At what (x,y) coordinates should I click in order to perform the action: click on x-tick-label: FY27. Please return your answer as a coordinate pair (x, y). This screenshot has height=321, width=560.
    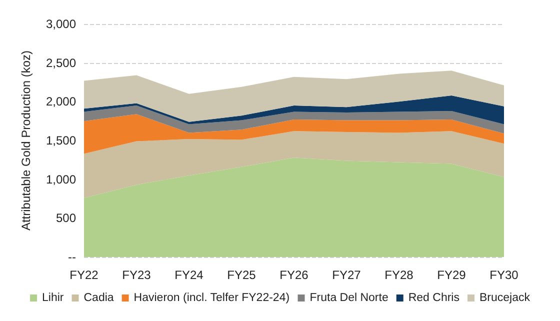
    Looking at the image, I should click on (347, 275).